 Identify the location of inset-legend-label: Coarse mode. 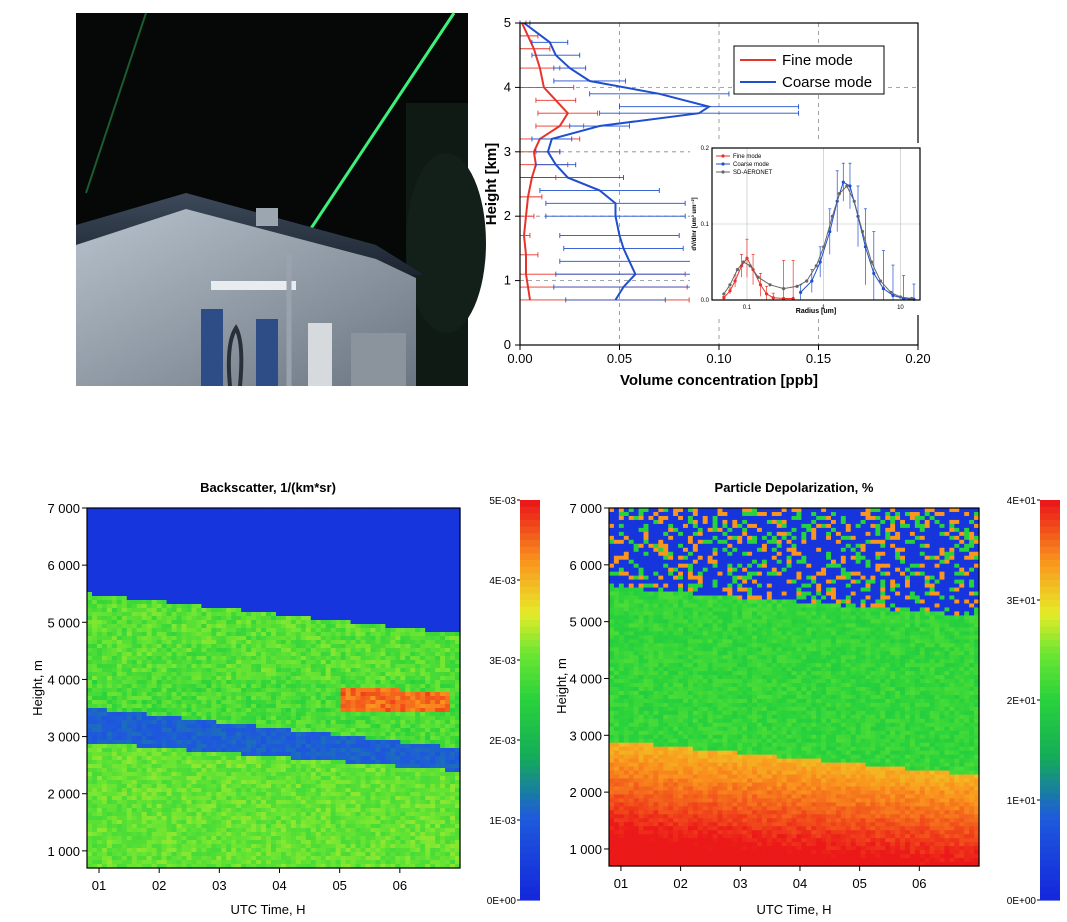
(751, 165).